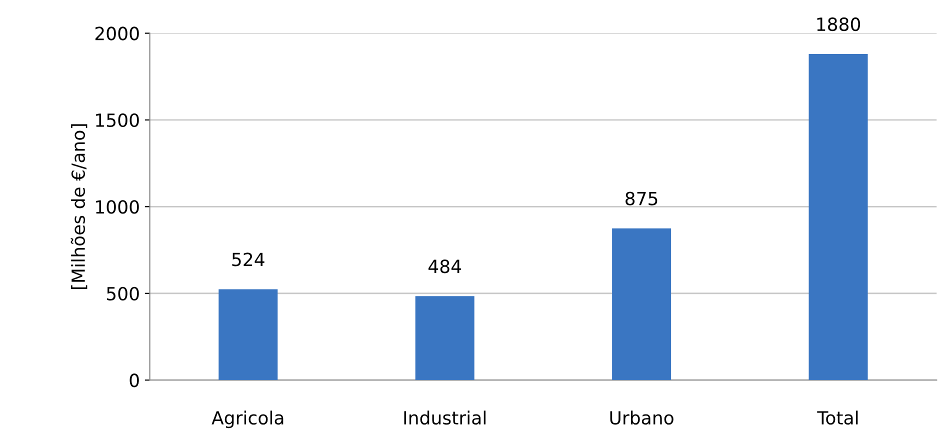 The image size is (948, 443). Describe the element at coordinates (117, 207) in the screenshot. I see `y-tick-label: 1000` at that location.